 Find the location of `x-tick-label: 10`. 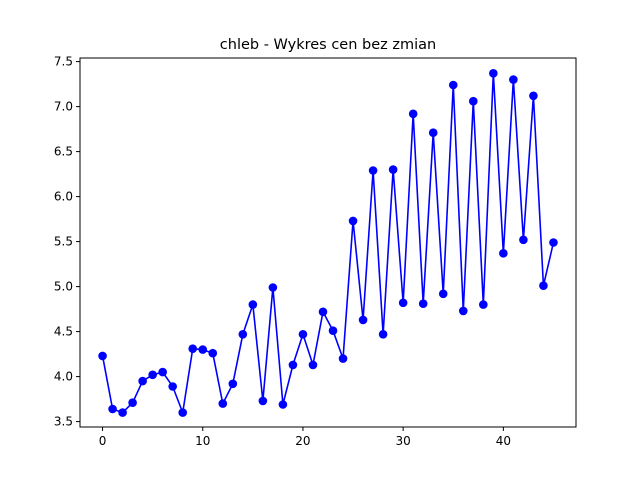

x-tick-label: 10 is located at coordinates (202, 441).